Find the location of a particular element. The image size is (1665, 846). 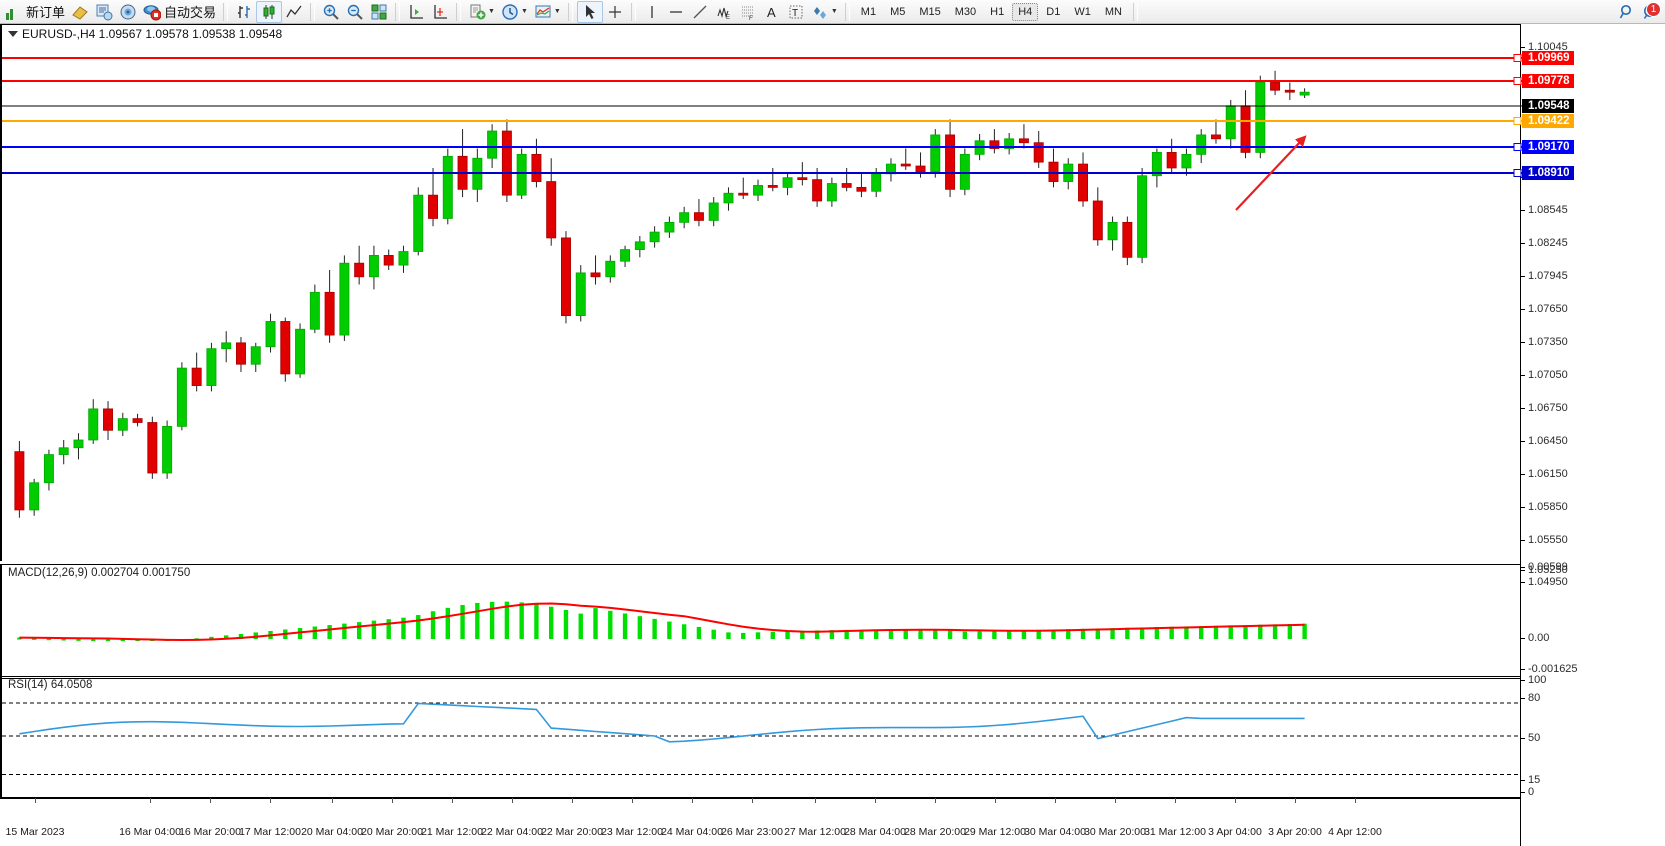

auto-scroll-icon is located at coordinates (441, 11).